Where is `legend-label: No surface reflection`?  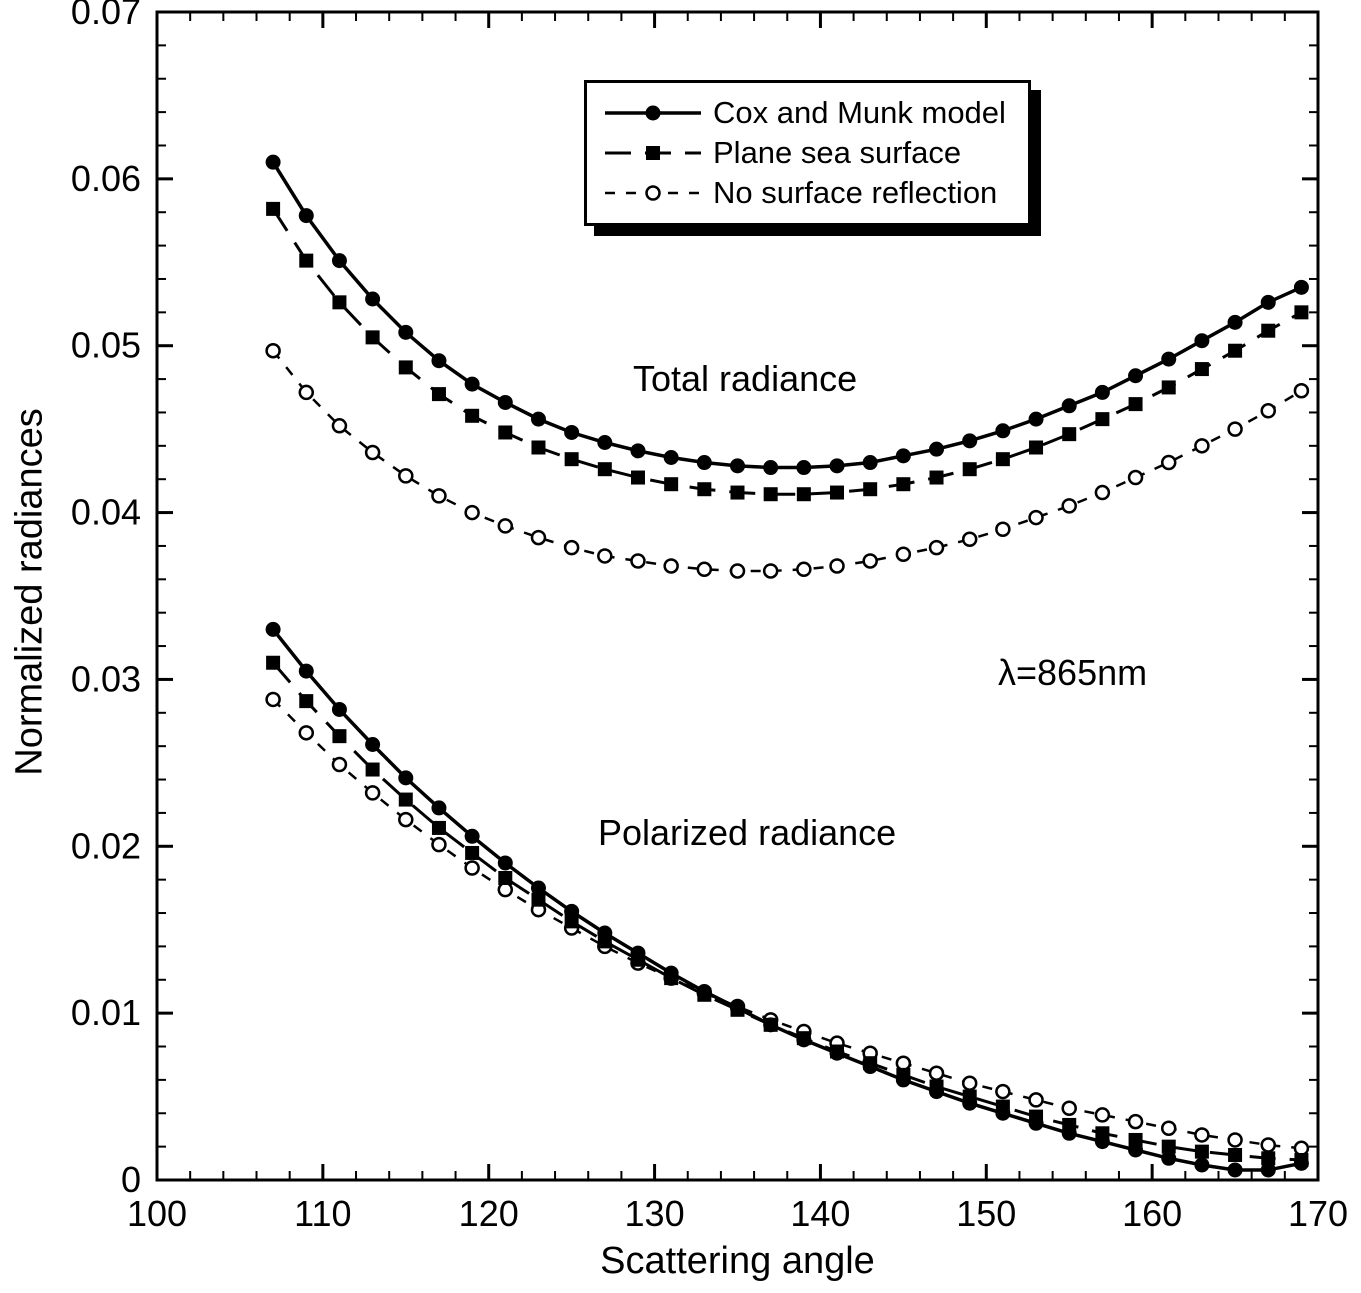 legend-label: No surface reflection is located at coordinates (855, 192).